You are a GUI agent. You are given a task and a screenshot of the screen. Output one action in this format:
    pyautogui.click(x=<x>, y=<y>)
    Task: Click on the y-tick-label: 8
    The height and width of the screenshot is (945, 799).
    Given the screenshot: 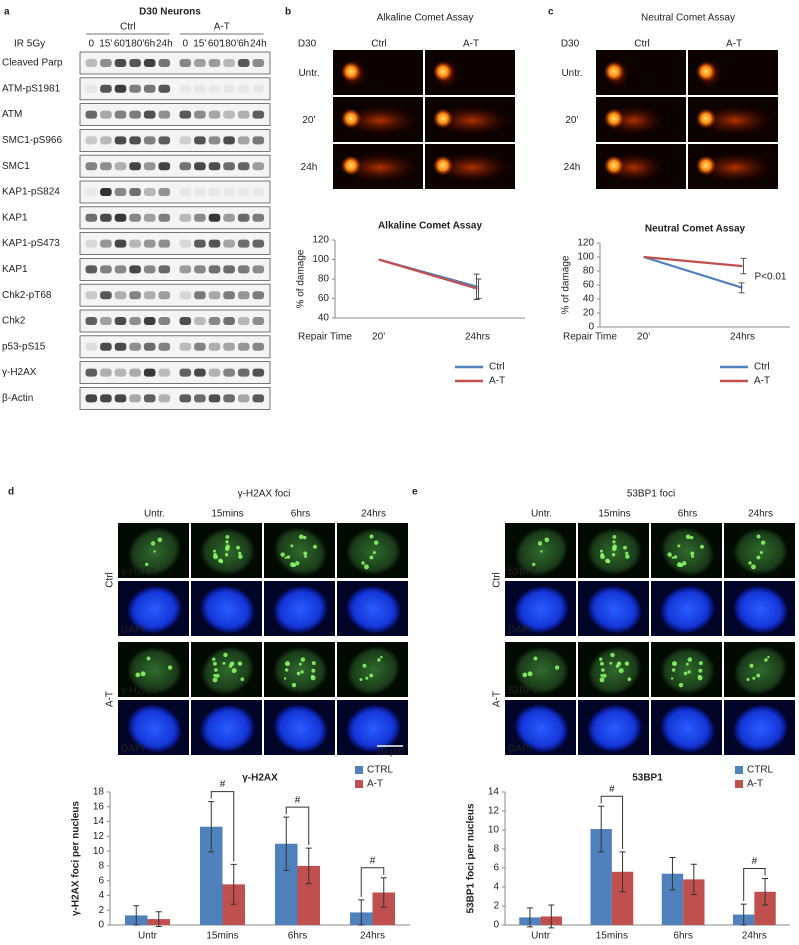 What is the action you would take?
    pyautogui.click(x=496, y=849)
    